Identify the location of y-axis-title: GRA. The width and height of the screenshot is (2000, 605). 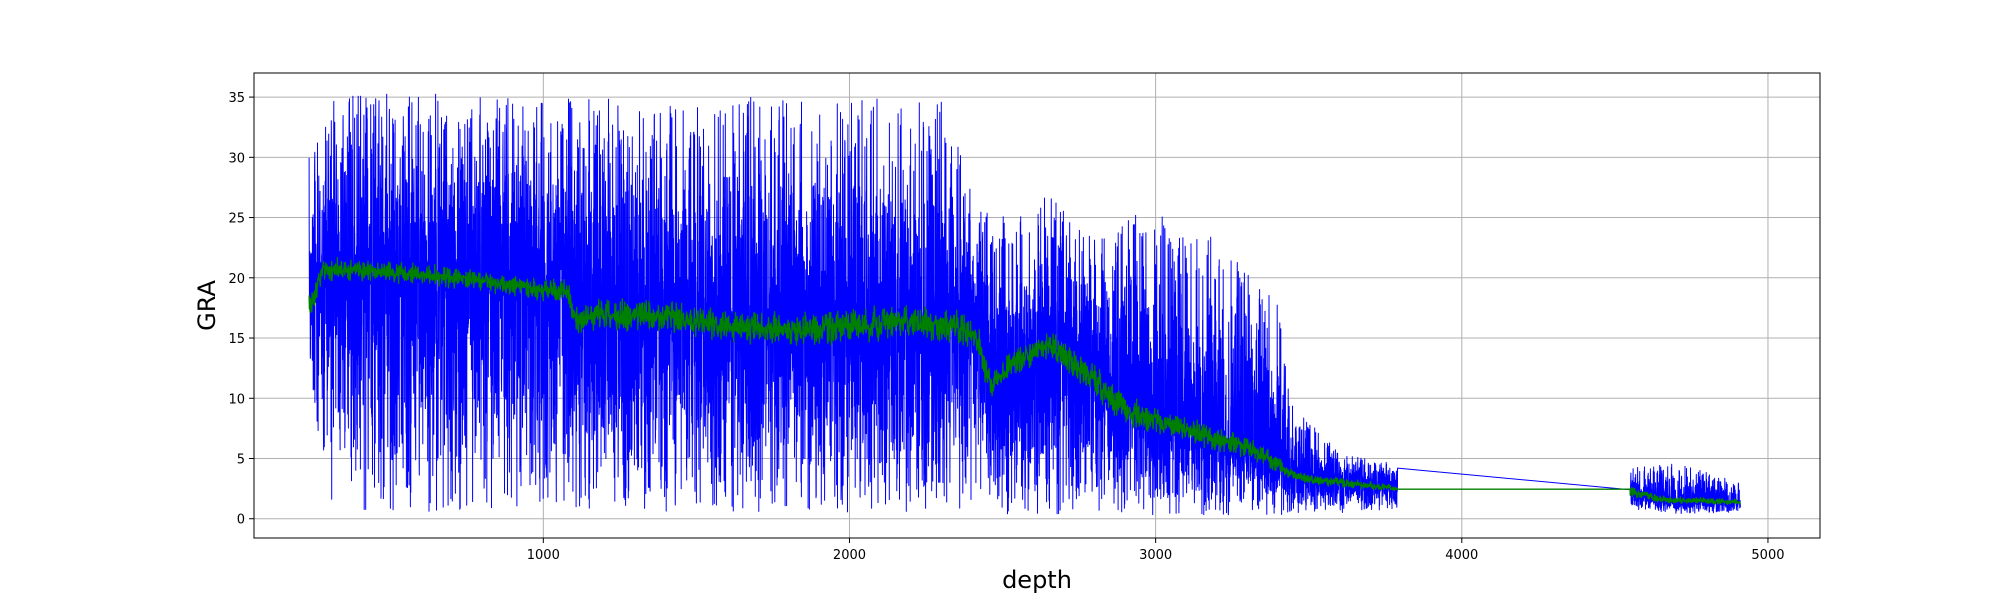
(207, 305).